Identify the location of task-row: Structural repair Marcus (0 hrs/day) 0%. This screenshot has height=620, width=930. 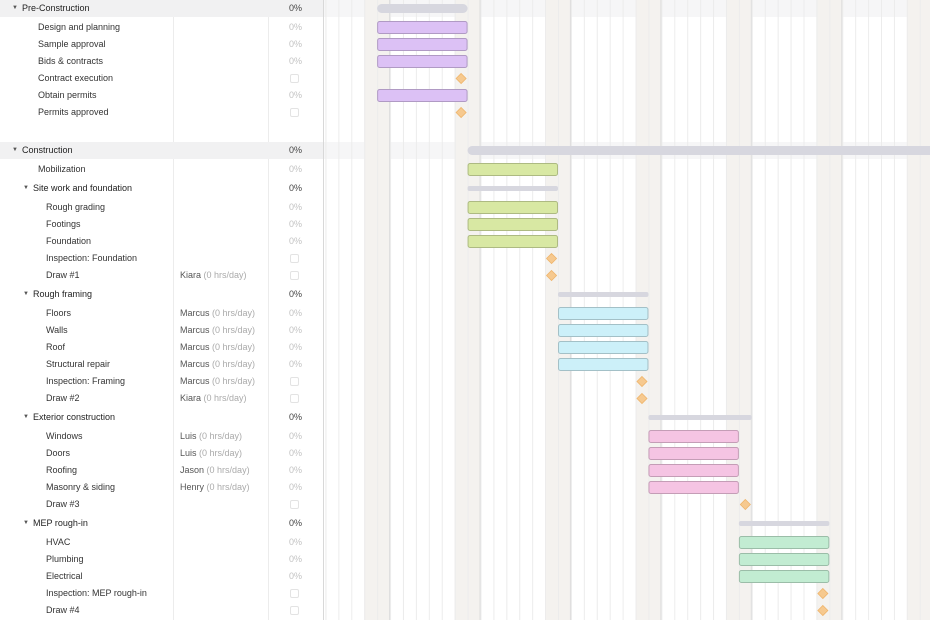
(161, 364).